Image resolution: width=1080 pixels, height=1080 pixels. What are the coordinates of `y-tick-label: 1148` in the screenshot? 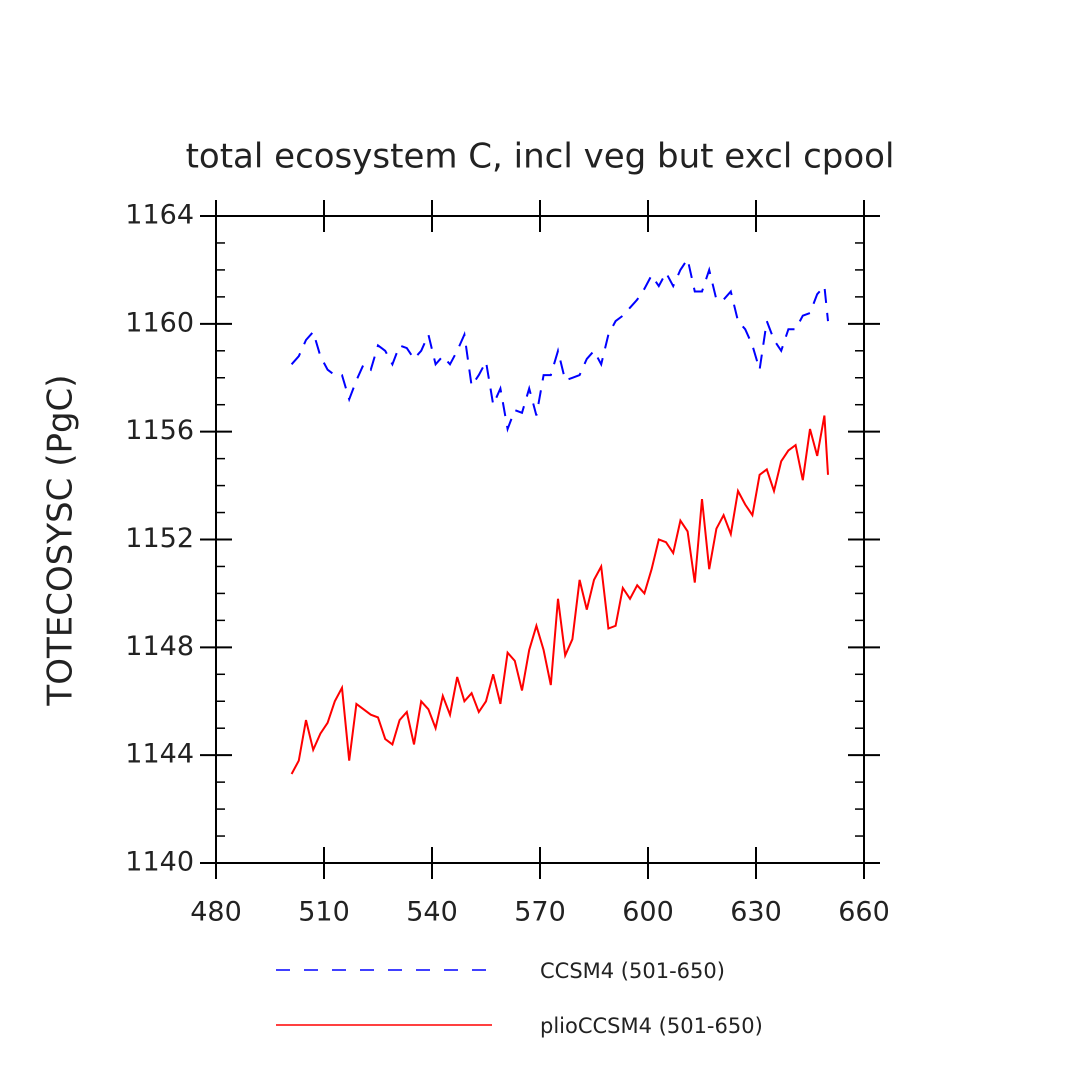 It's located at (159, 646).